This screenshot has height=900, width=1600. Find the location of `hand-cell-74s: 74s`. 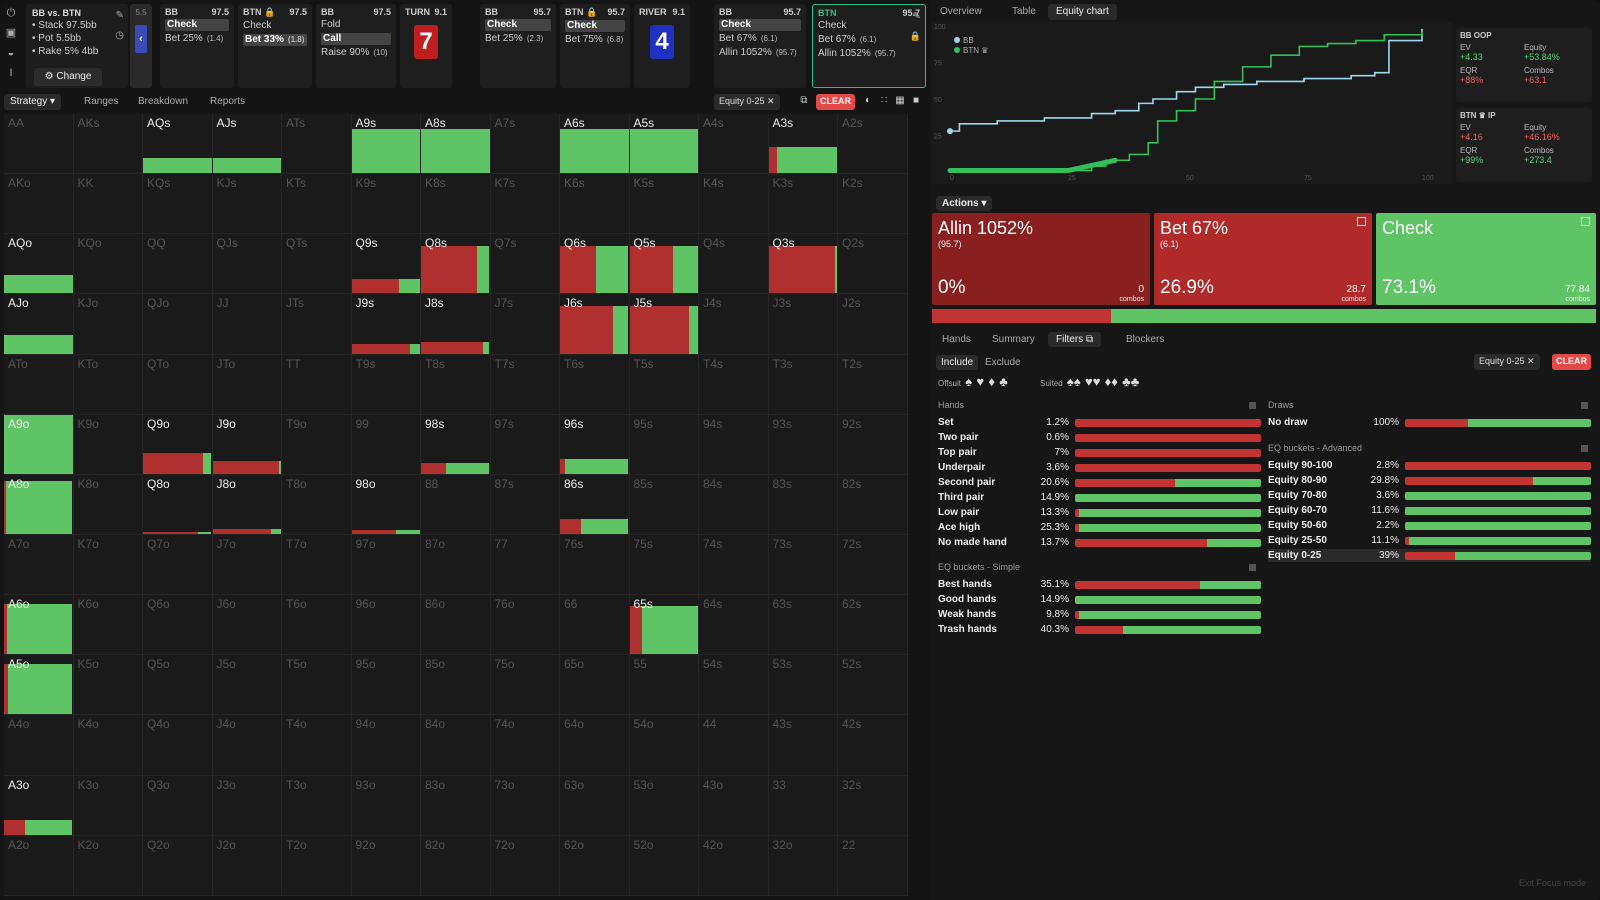

hand-cell-74s: 74s is located at coordinates (734, 565).